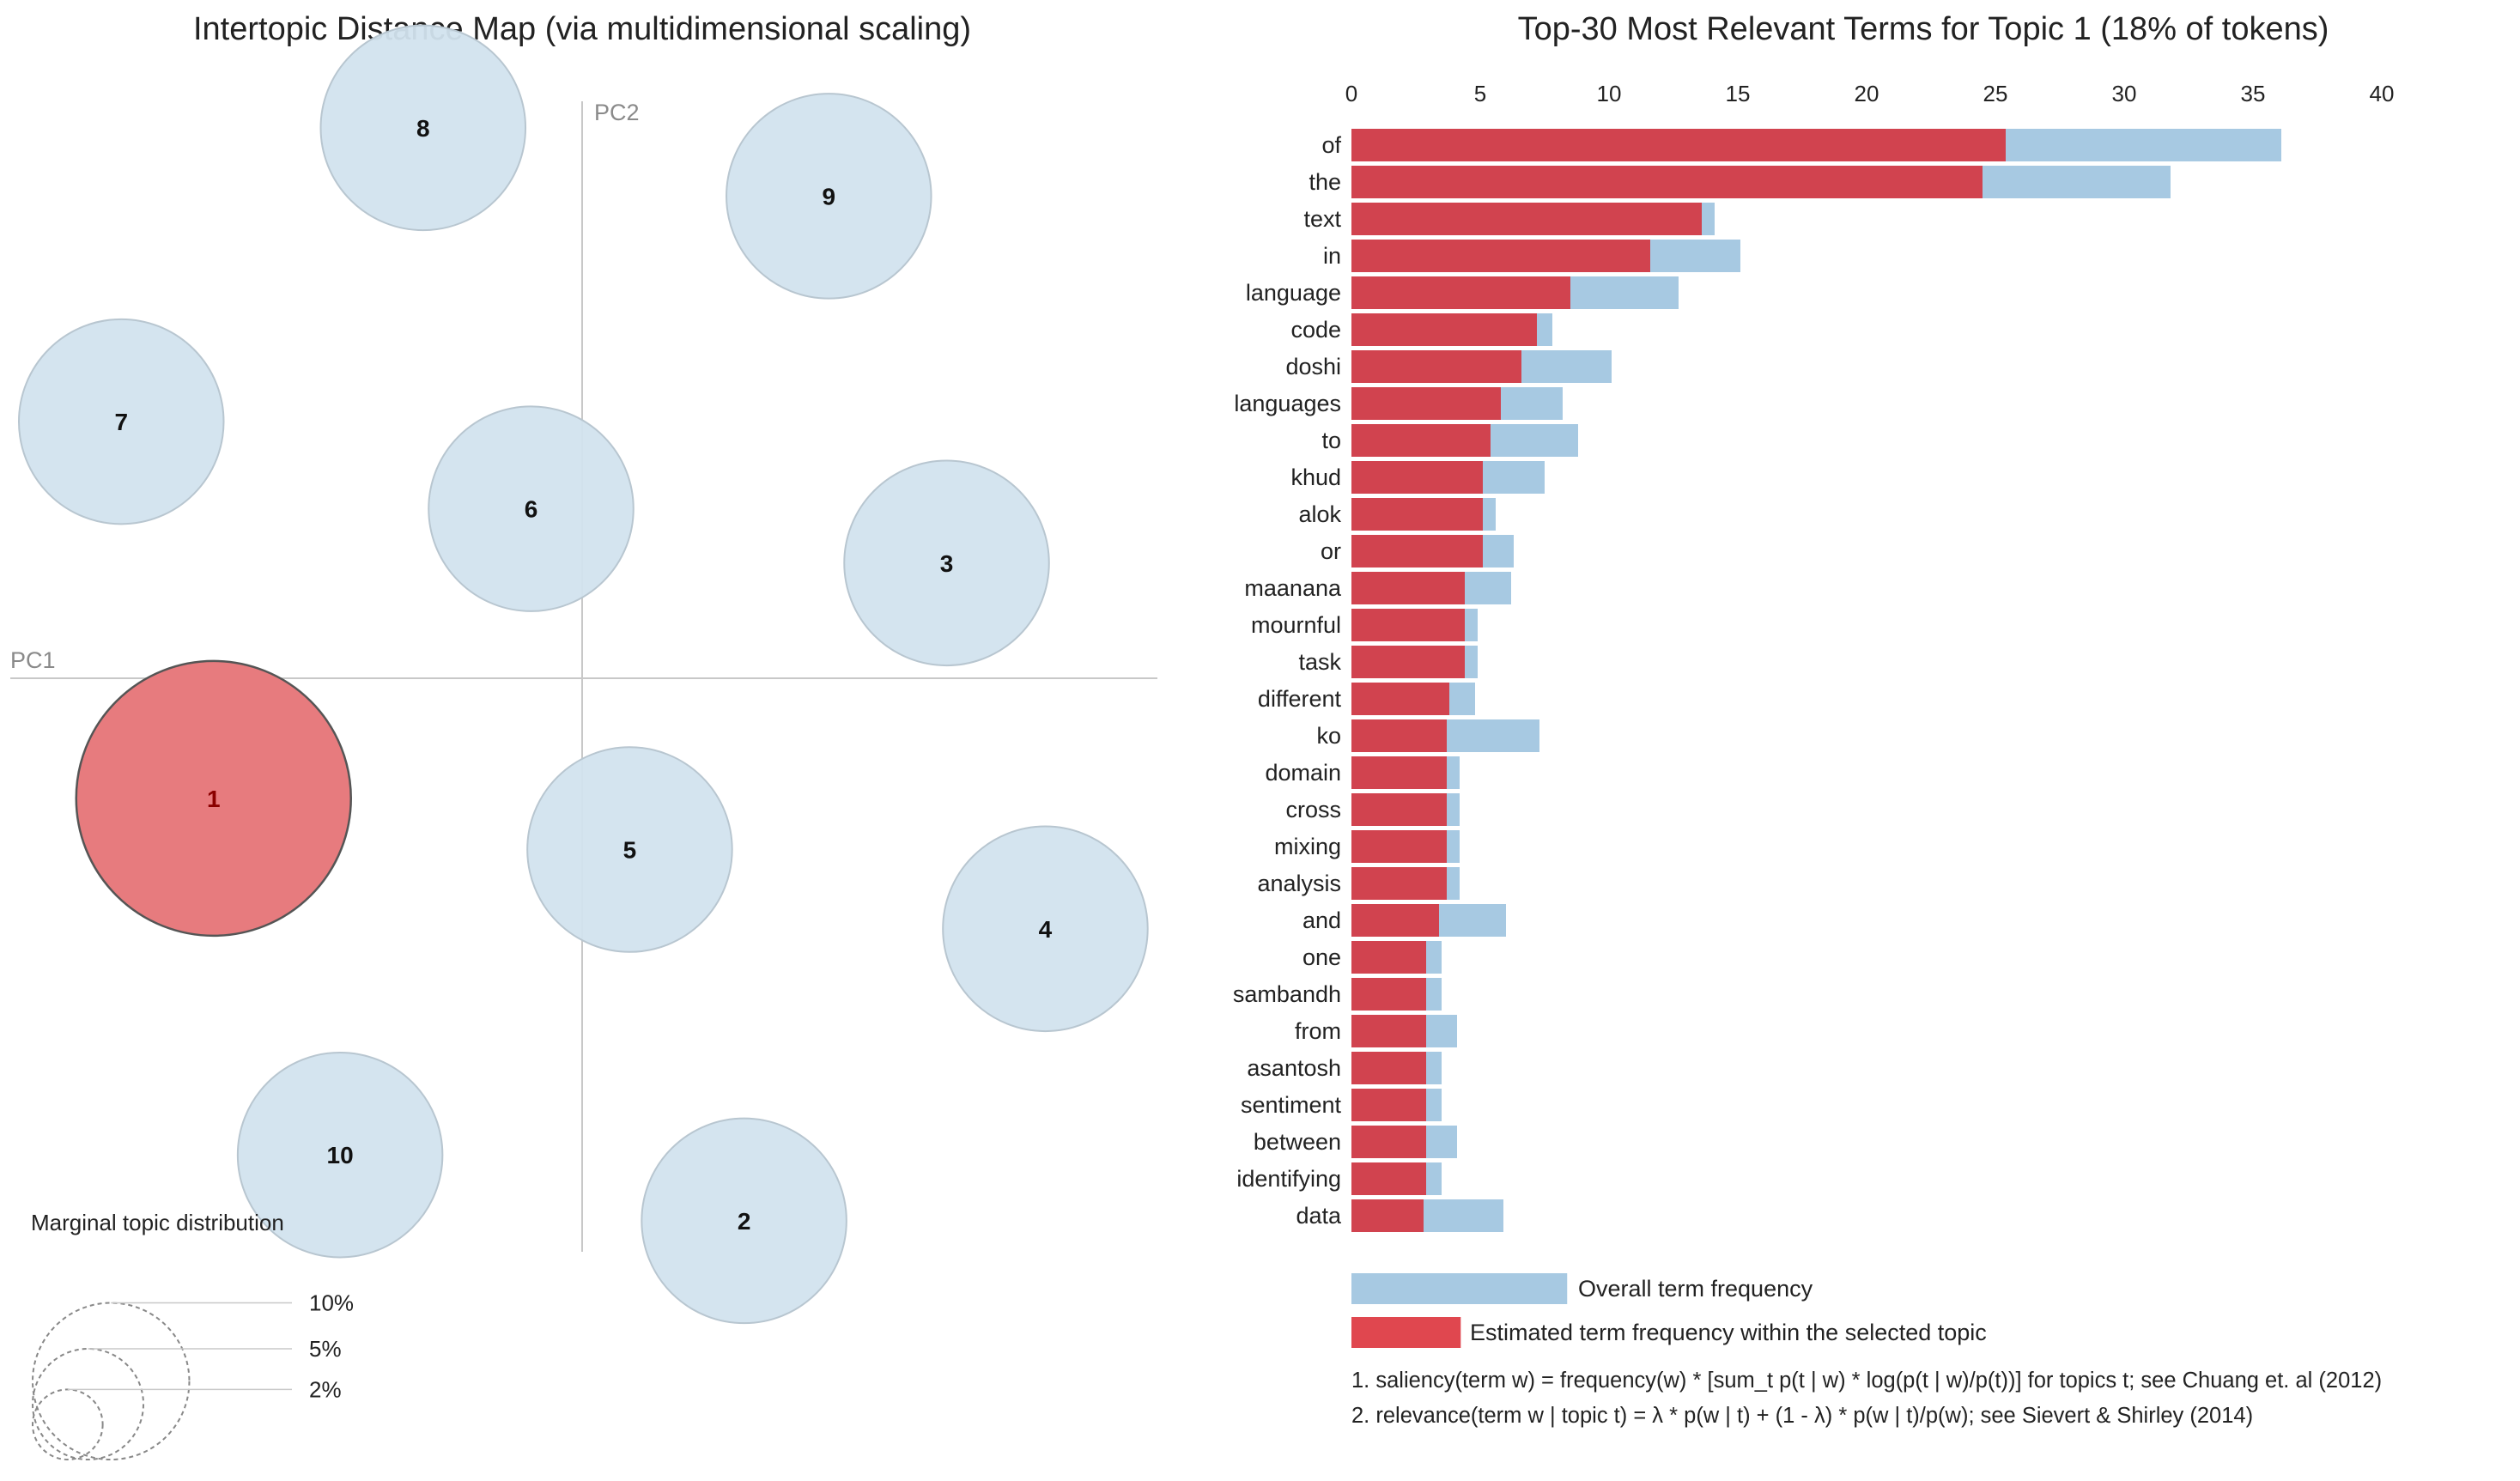 Image resolution: width=2520 pixels, height=1481 pixels. I want to click on bar-topic-maanana, so click(1408, 588).